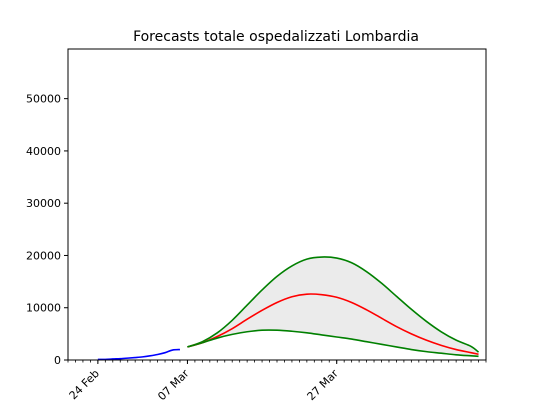 The height and width of the screenshot is (405, 540). I want to click on forecast-band, so click(333, 306).